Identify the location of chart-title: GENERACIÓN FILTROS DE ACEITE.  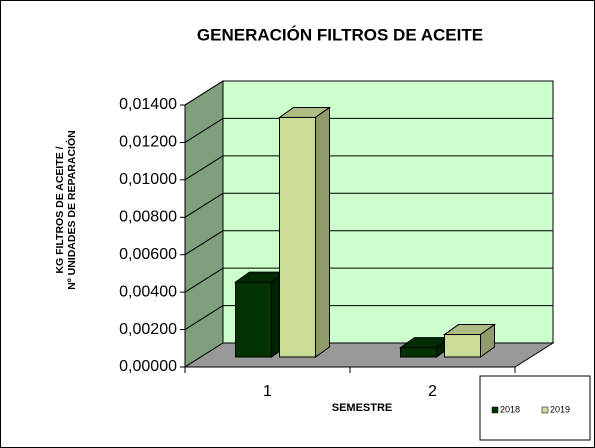
(340, 34).